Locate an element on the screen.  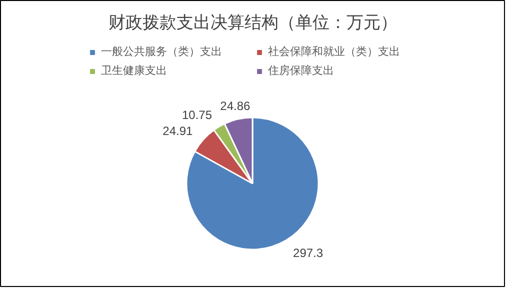
legend-label: 一般公共服务（类）支出 is located at coordinates (162, 51).